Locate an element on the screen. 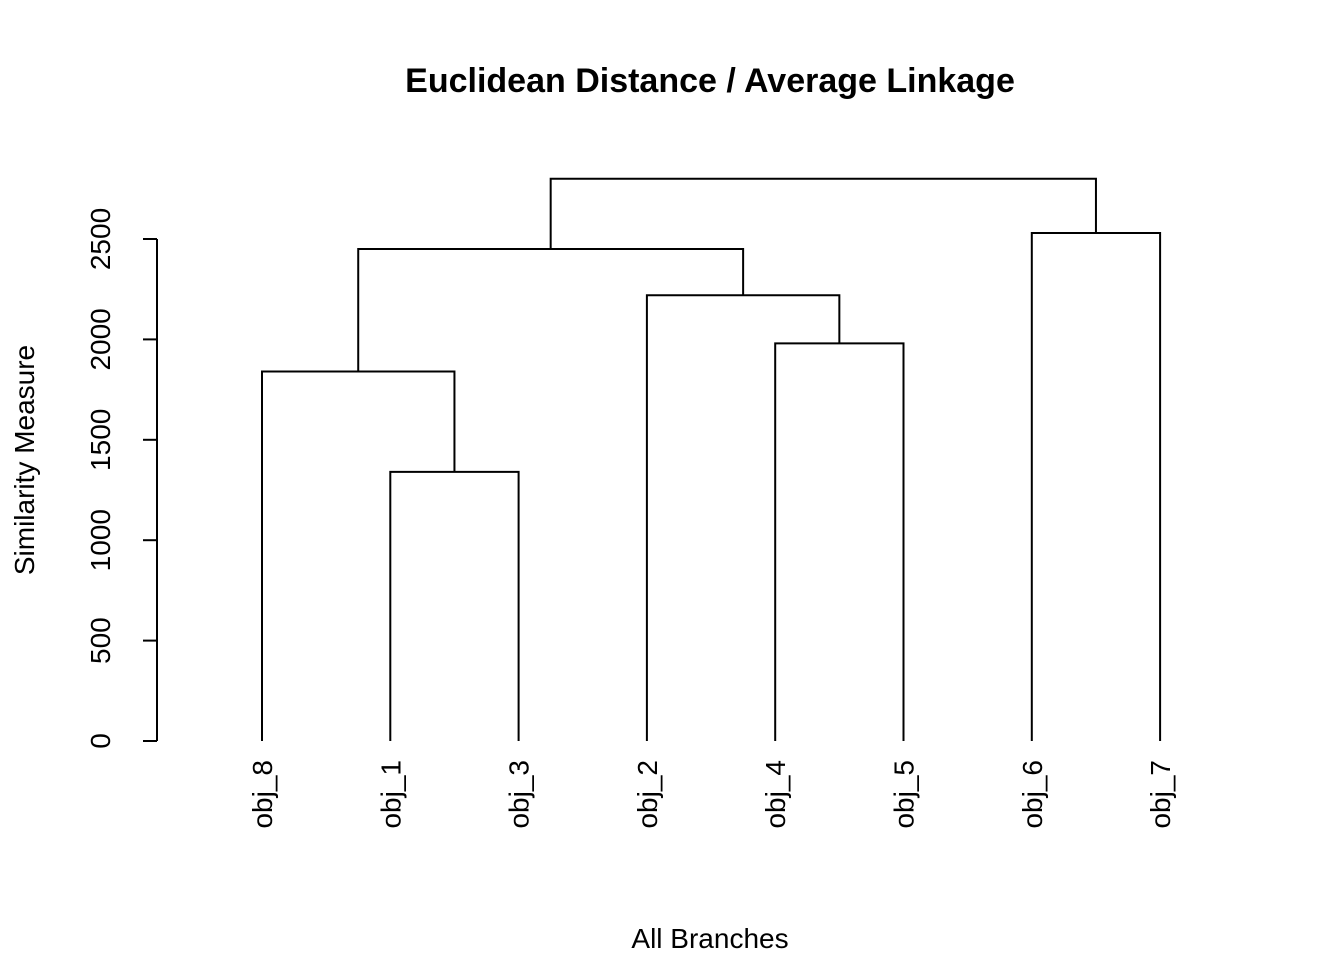  y-axis-label: Similarity Measure is located at coordinates (24, 460).